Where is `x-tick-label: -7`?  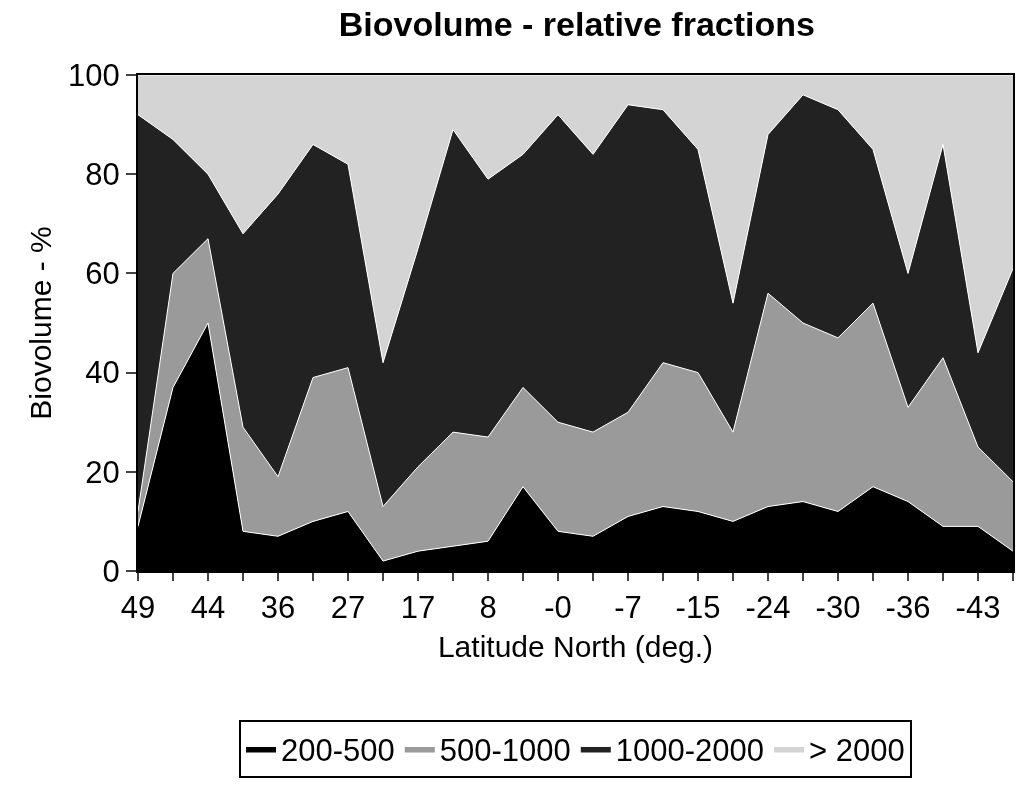
x-tick-label: -7 is located at coordinates (628, 608).